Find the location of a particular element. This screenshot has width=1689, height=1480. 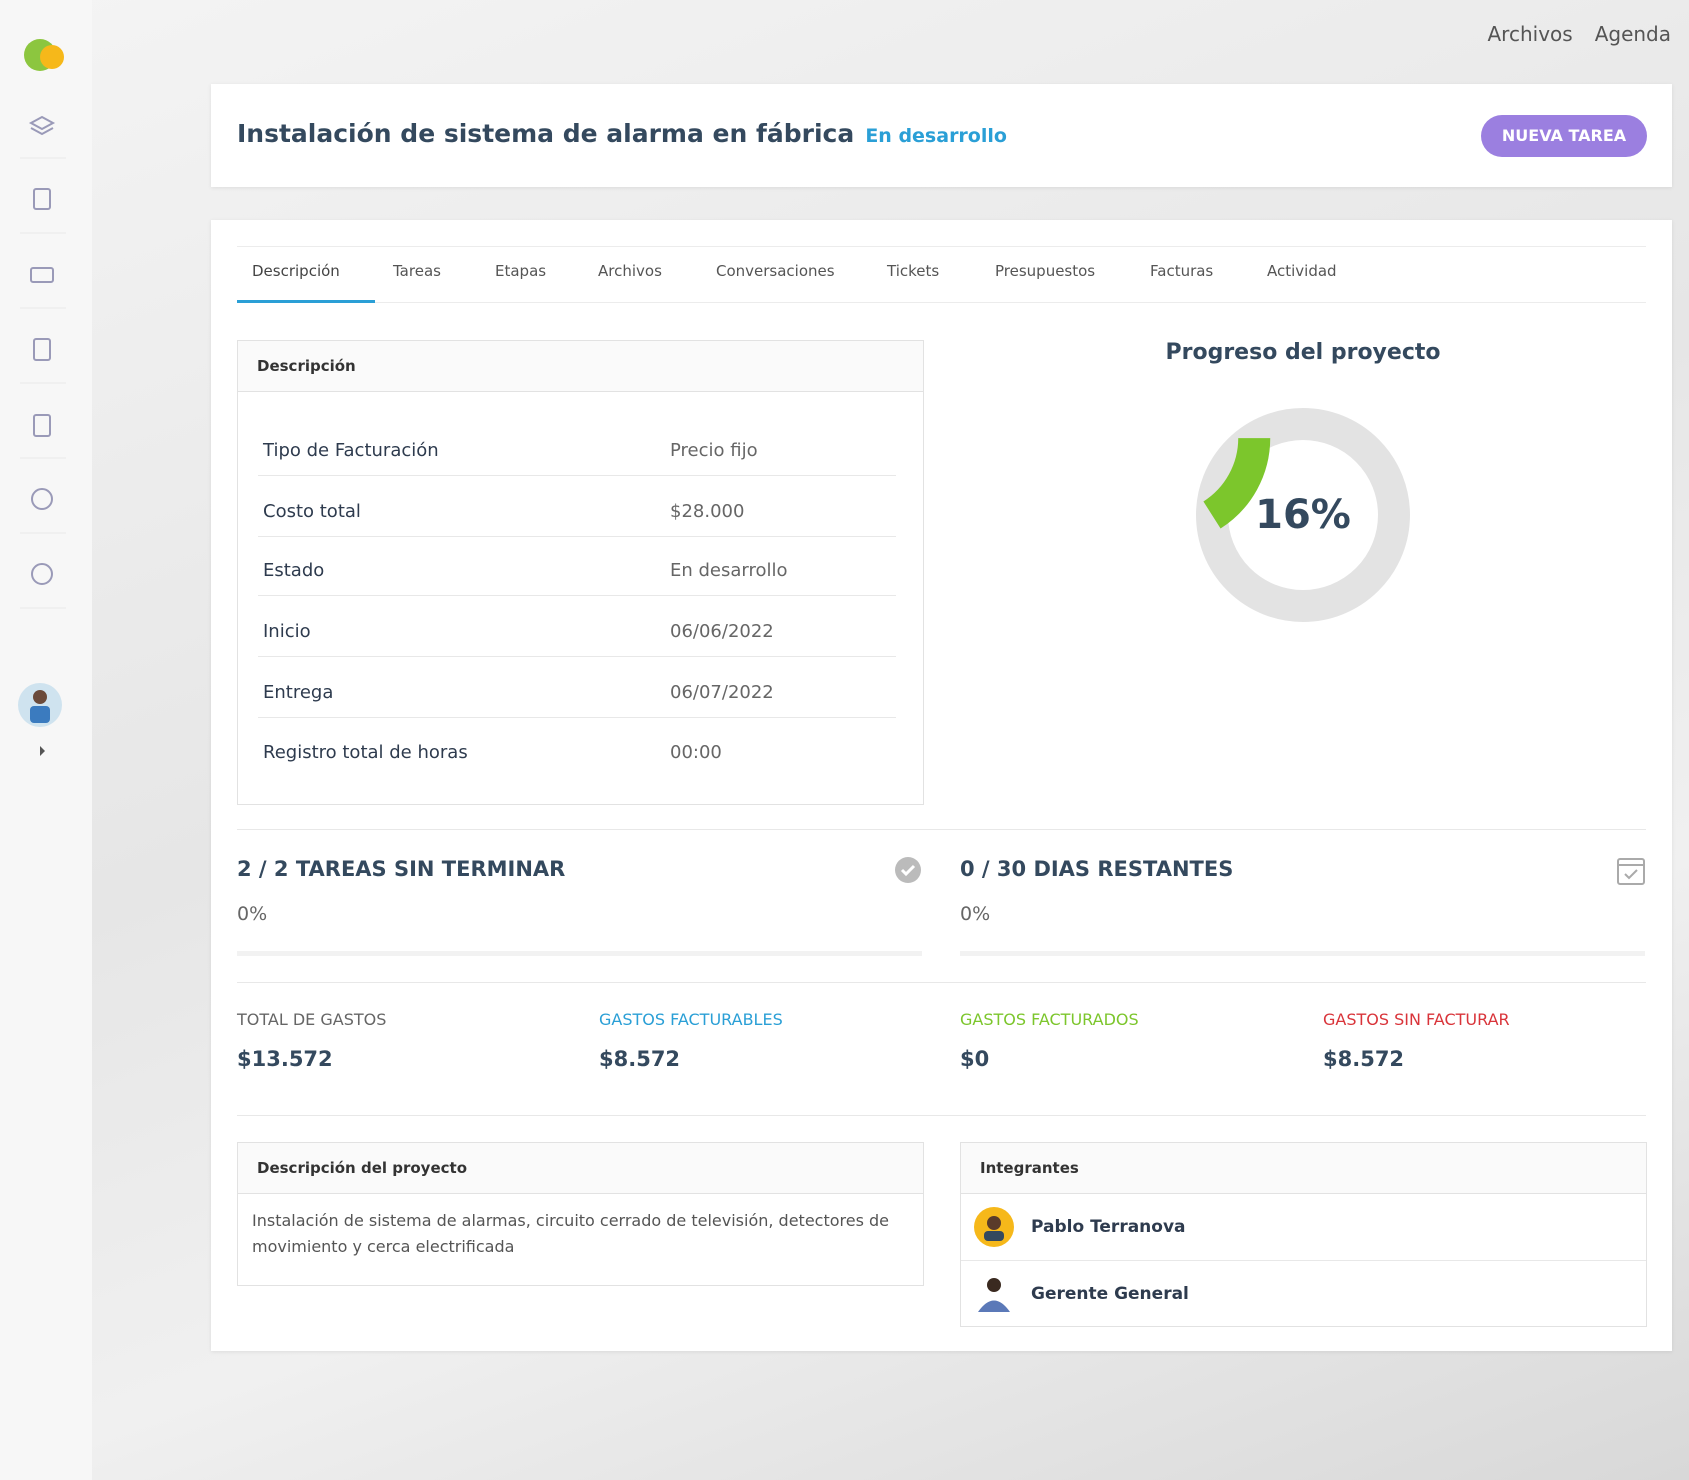

member-row: Pablo Terranova is located at coordinates (1303, 1227).